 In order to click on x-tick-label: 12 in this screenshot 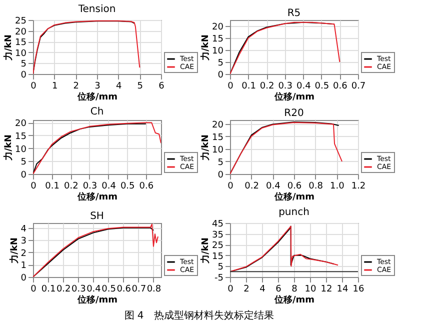, I will do `click(326, 289)`.